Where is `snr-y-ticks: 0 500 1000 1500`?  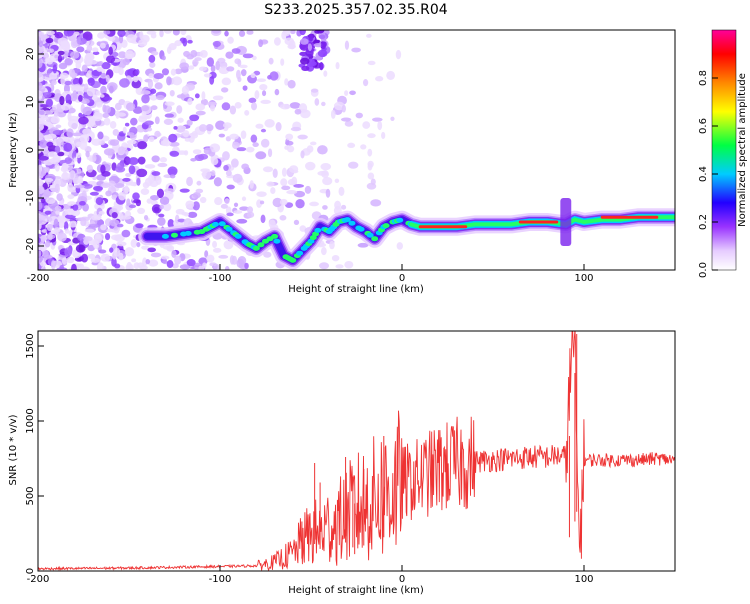 snr-y-ticks: 0 500 1000 1500 is located at coordinates (34, 453).